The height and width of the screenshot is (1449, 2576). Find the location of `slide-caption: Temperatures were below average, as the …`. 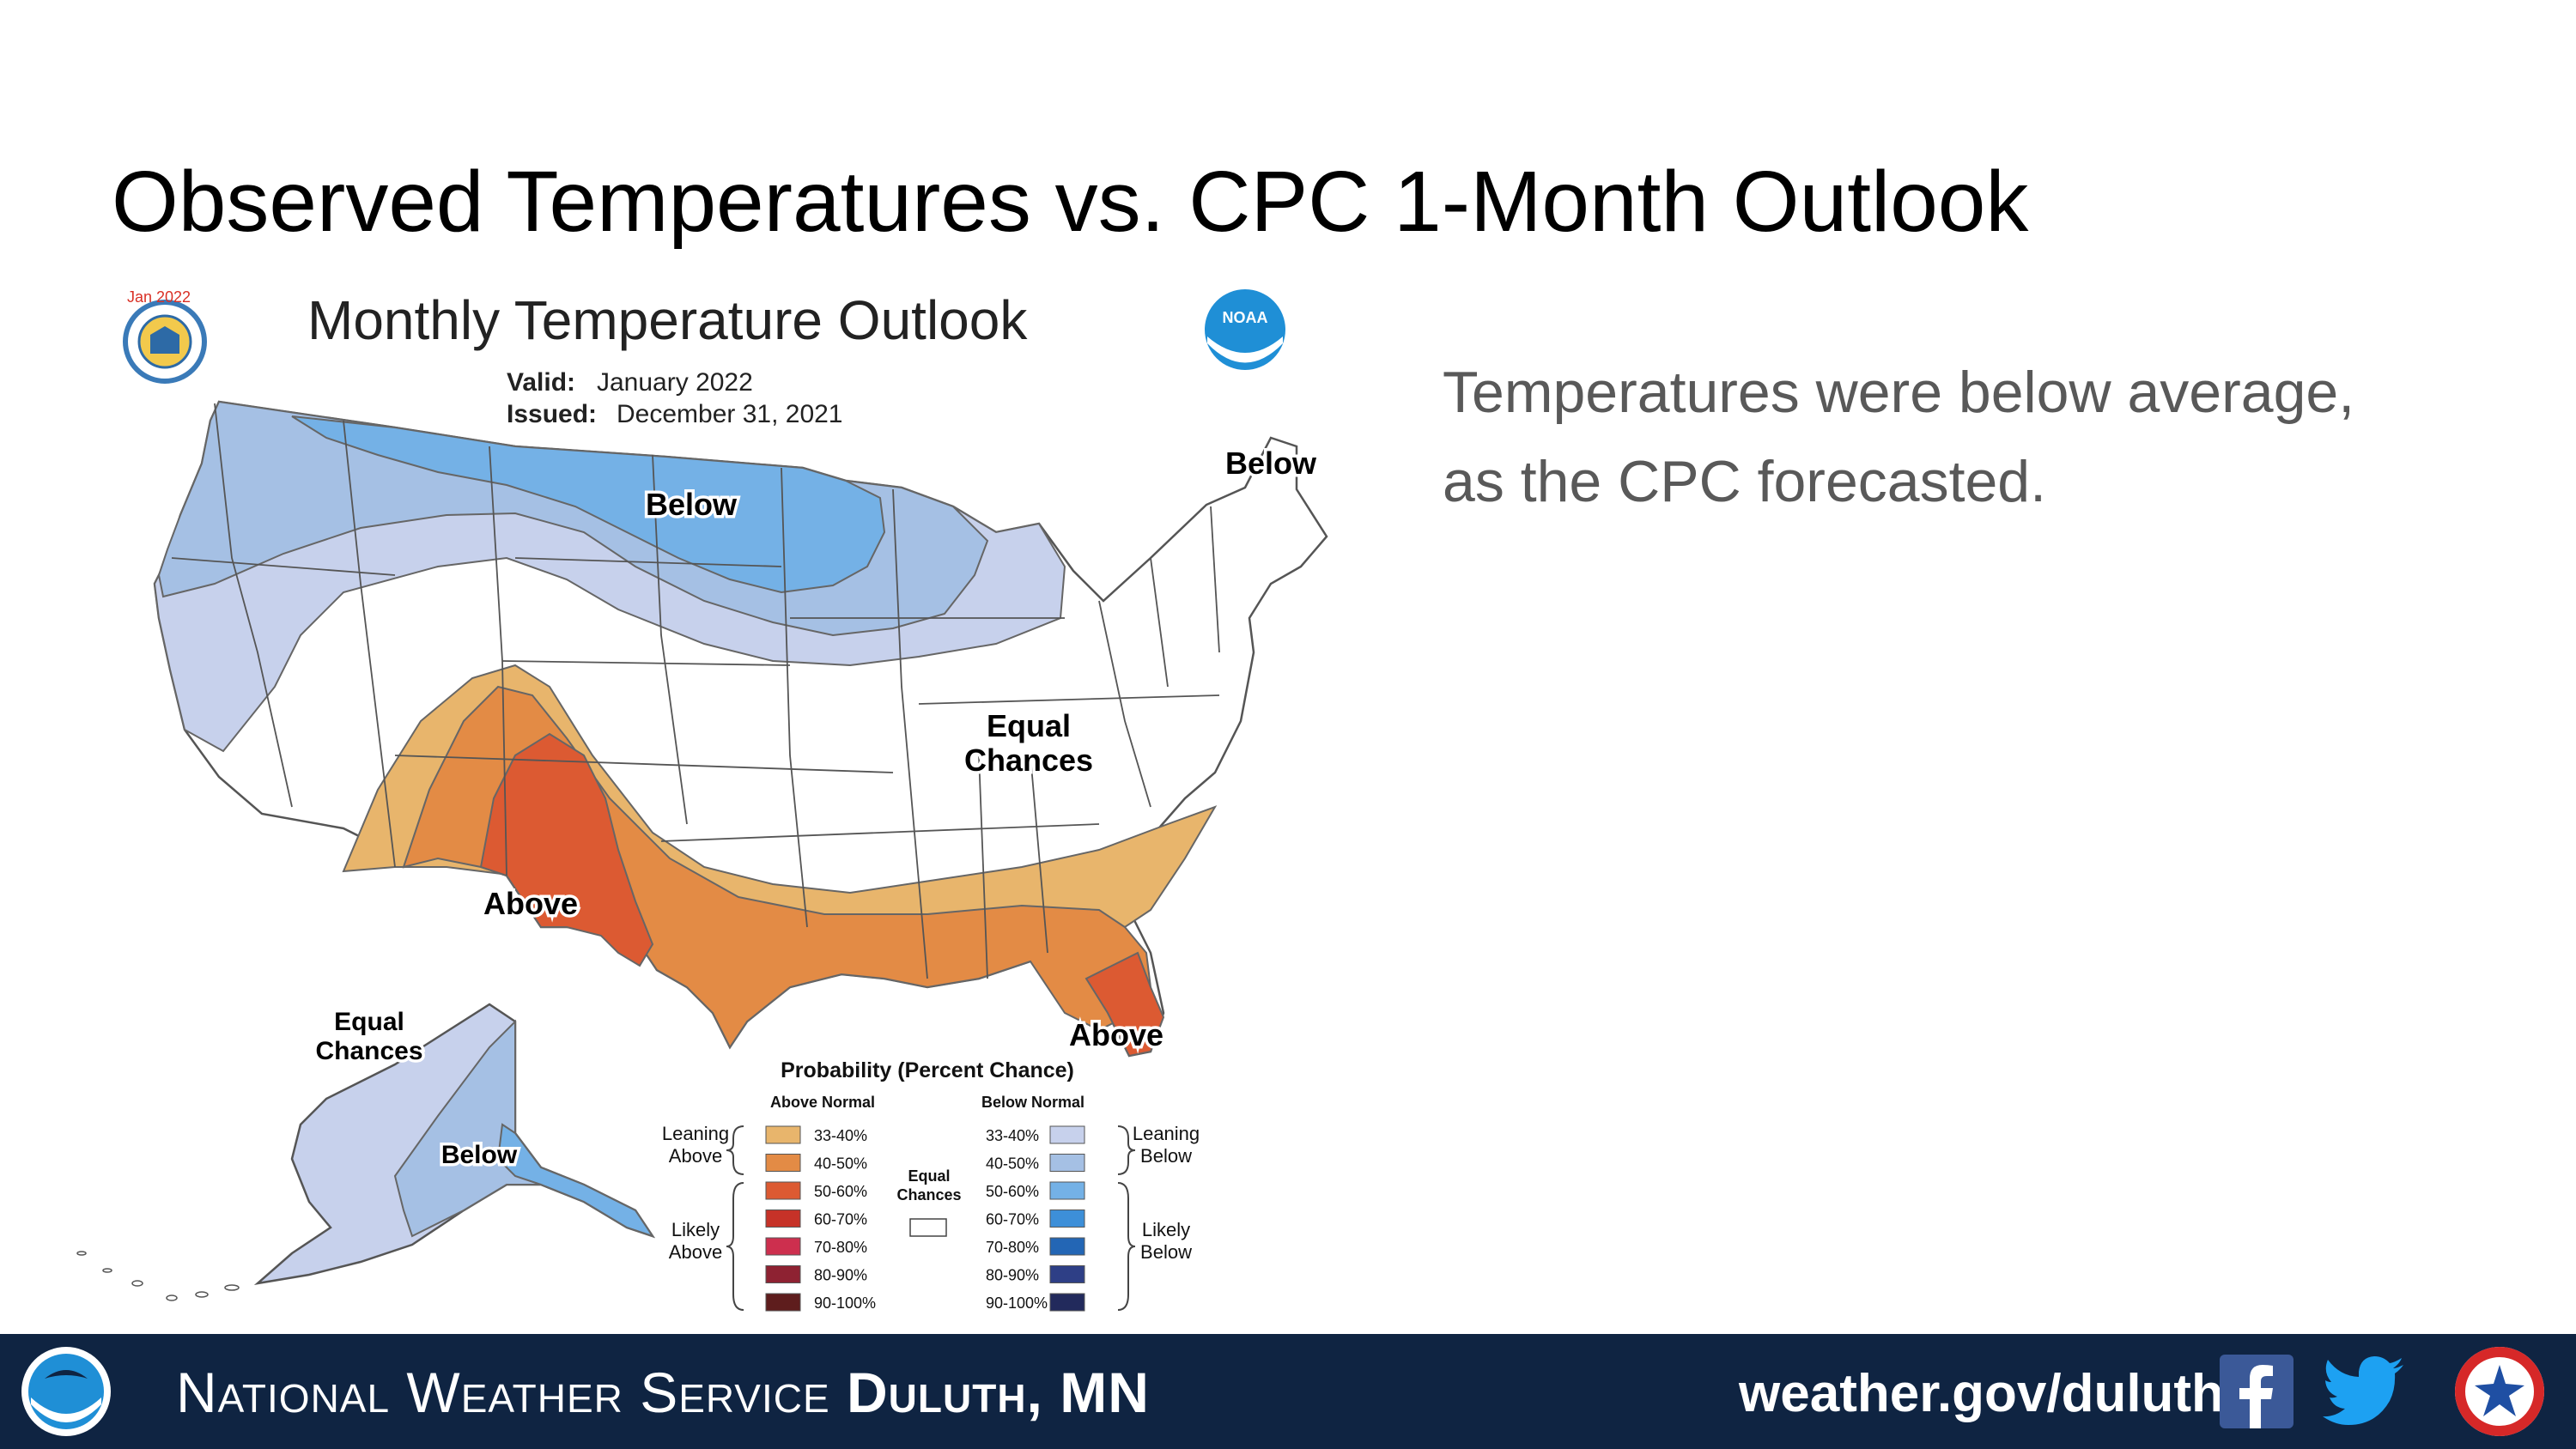

slide-caption: Temperatures were below average, as the … is located at coordinates (1992, 437).